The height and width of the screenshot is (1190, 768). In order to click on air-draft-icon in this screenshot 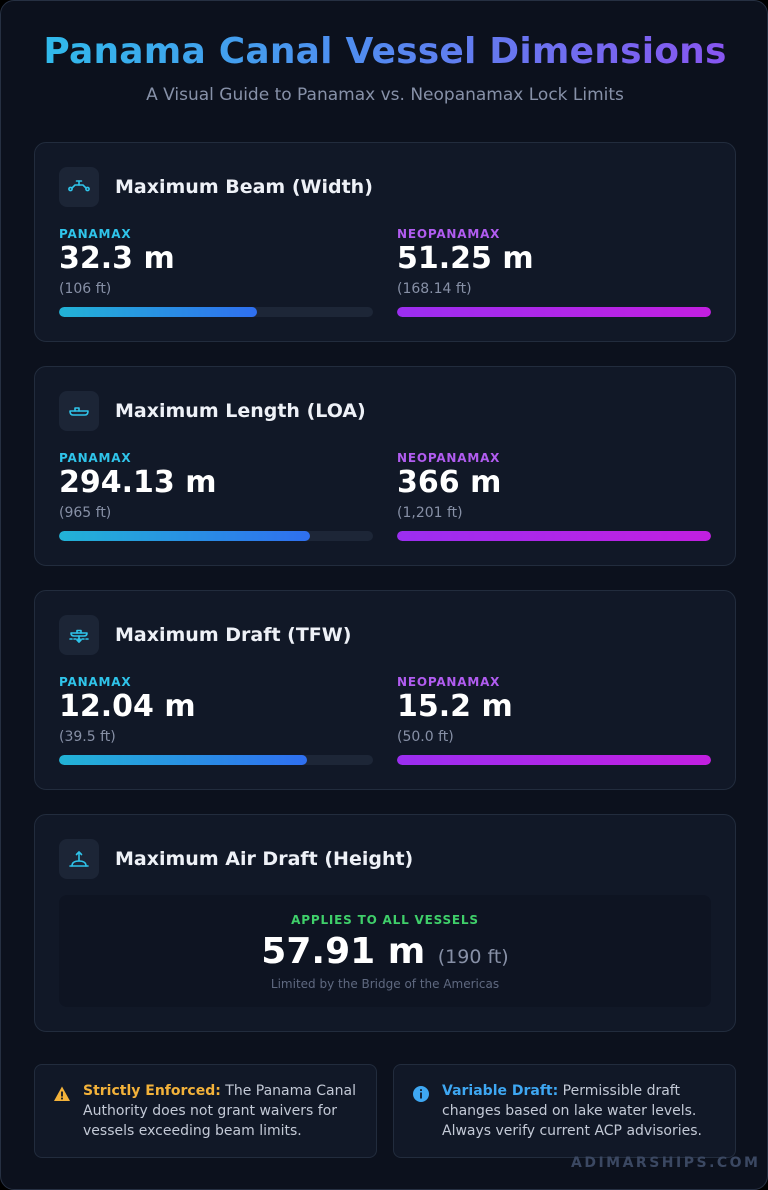, I will do `click(79, 859)`.